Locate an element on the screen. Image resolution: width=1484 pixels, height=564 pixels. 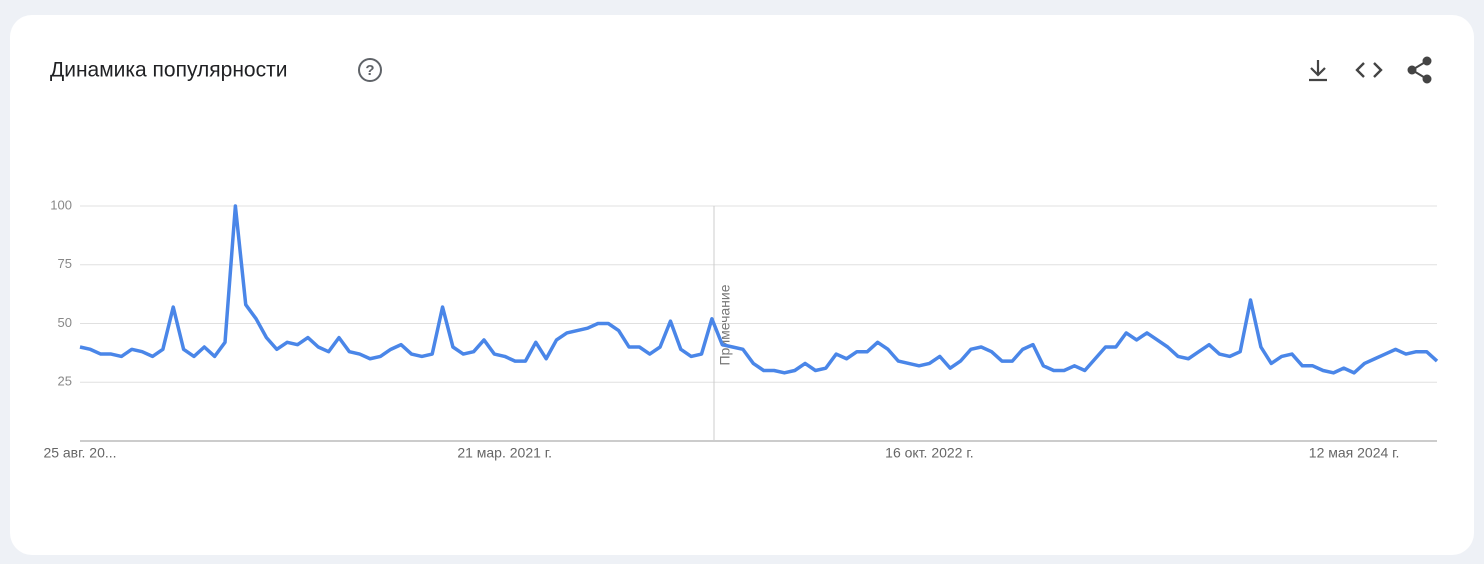
y-tick-label: 100 is located at coordinates (61, 204).